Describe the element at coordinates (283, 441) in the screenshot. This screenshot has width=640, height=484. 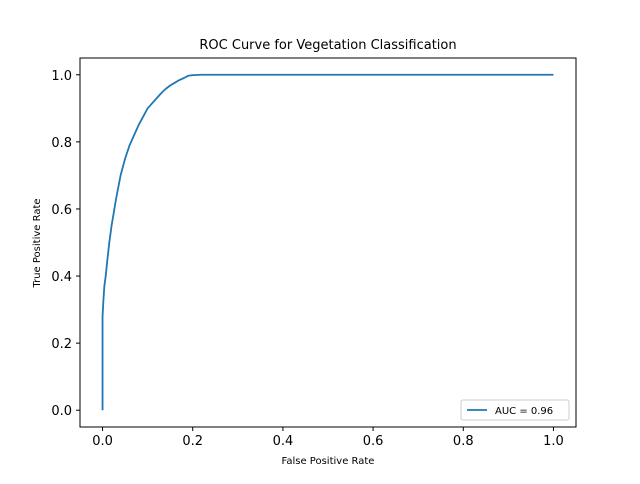
I see `x-tick-label: 0.4` at that location.